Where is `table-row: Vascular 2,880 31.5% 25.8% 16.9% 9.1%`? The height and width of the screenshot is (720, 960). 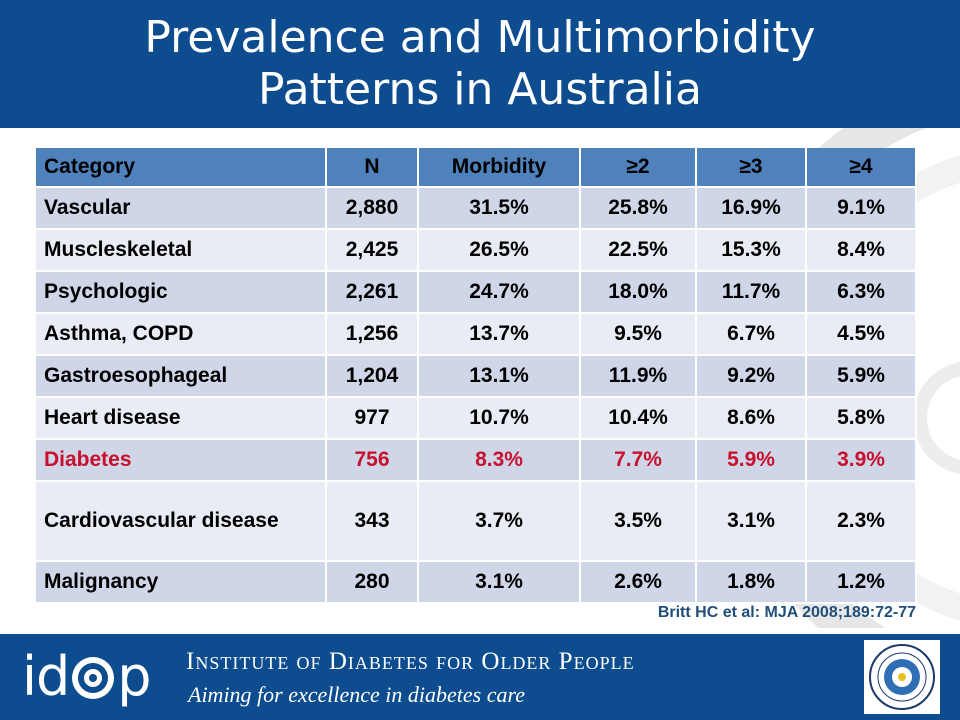
table-row: Vascular 2,880 31.5% 25.8% 16.9% 9.1% is located at coordinates (476, 208).